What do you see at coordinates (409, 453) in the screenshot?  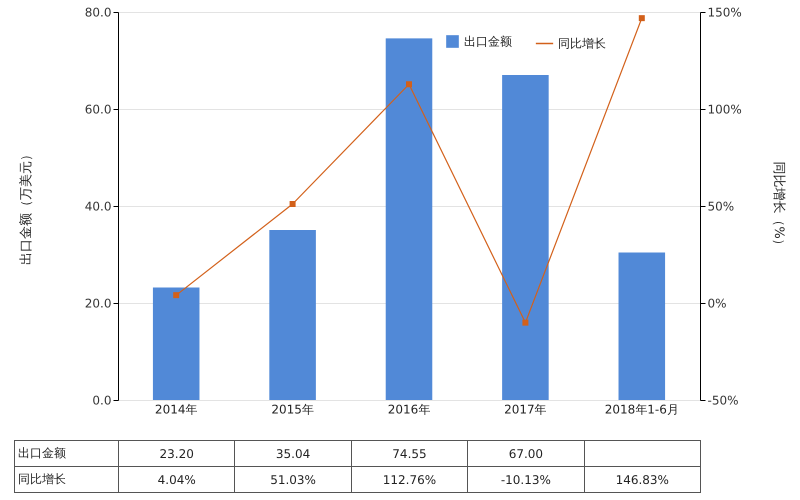 I see `data-label: 74.55` at bounding box center [409, 453].